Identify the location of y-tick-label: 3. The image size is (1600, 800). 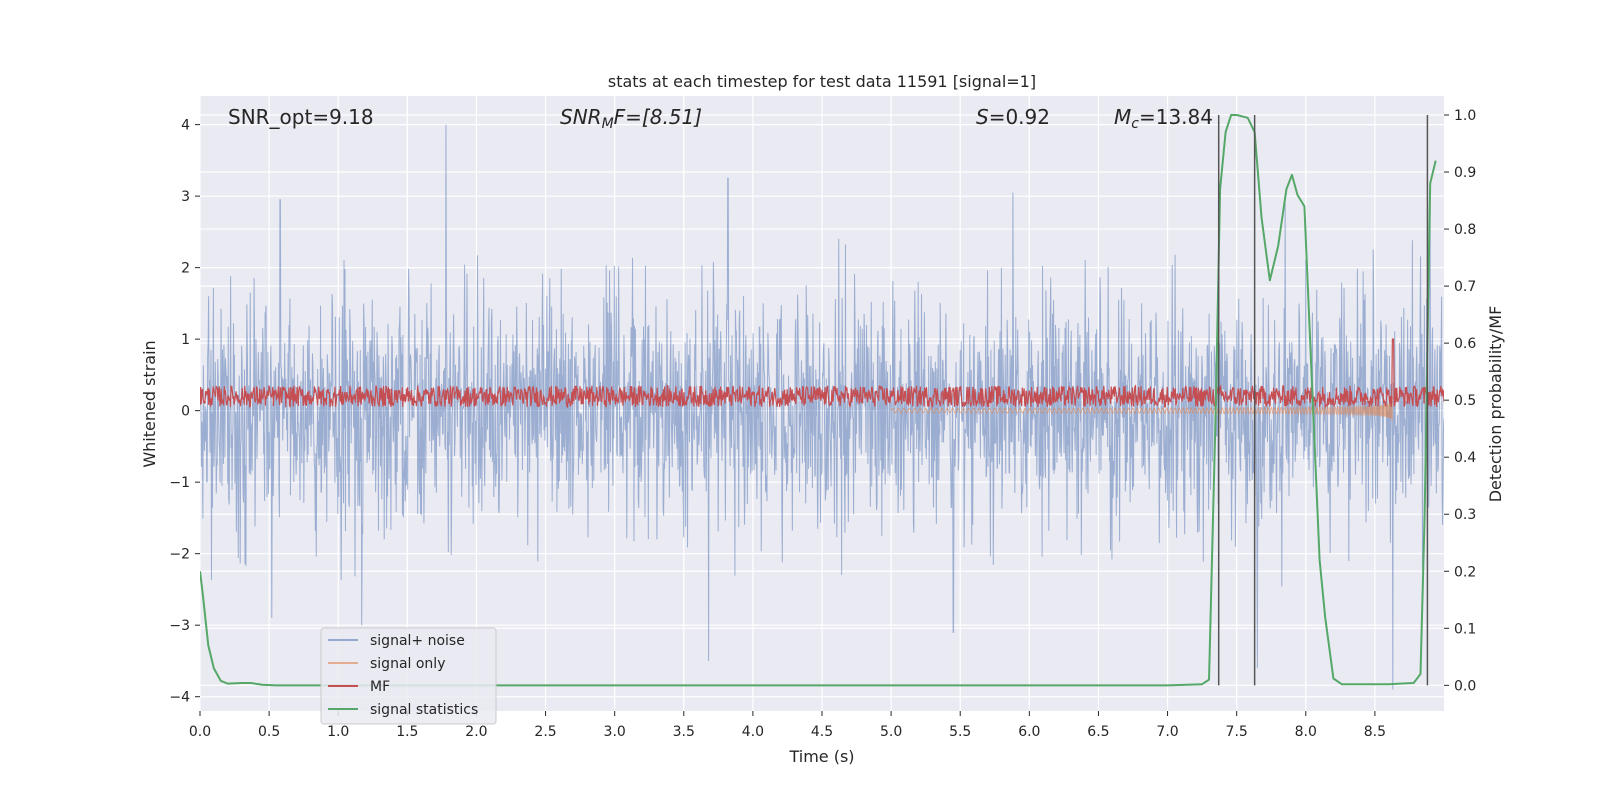
(185, 197).